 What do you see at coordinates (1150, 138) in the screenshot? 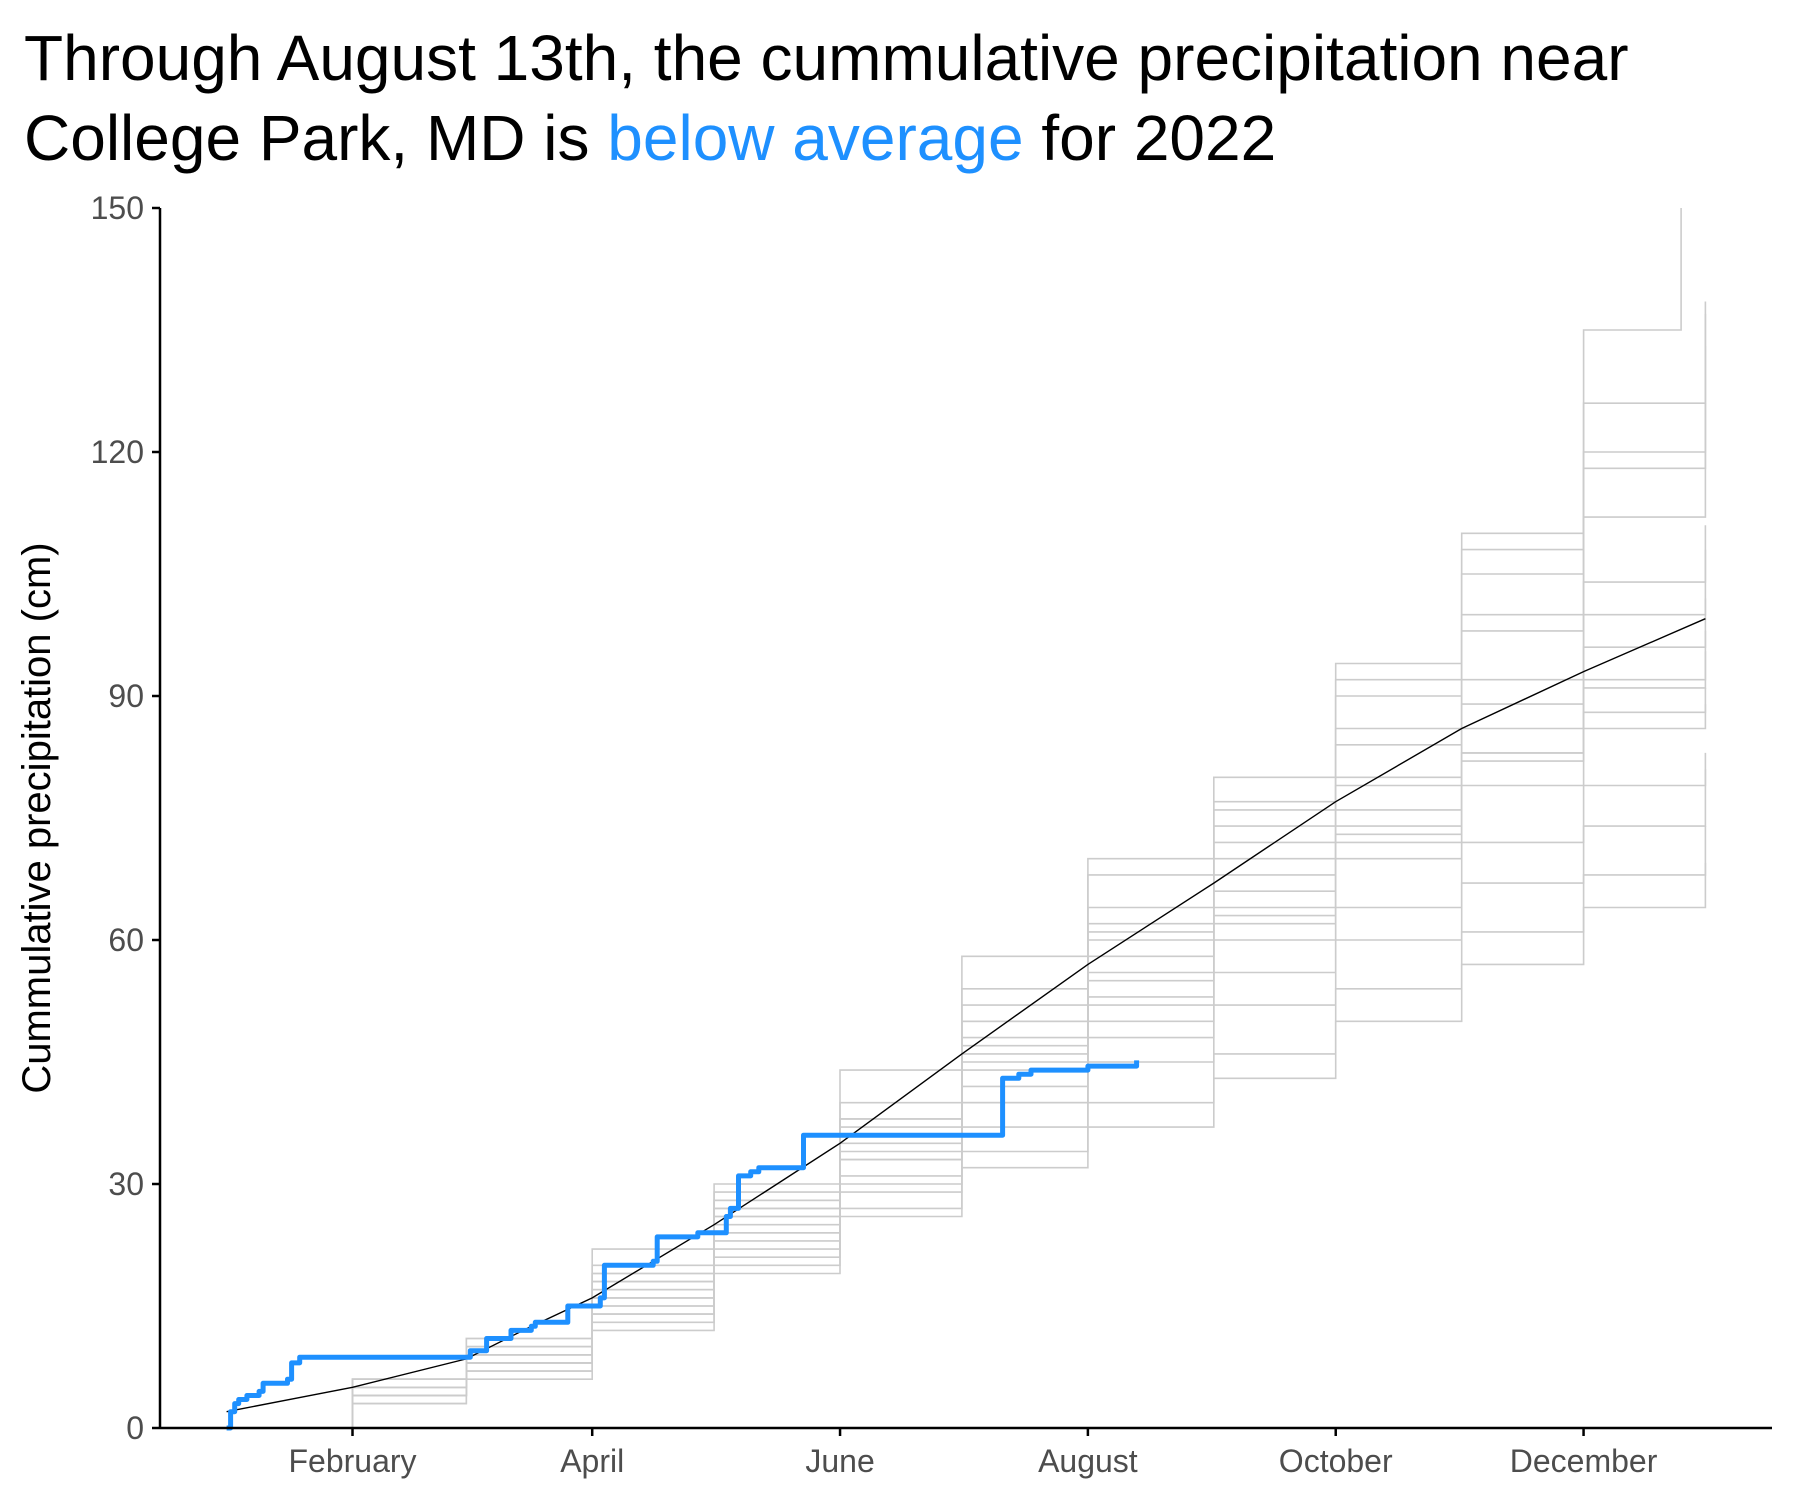
I see `title-suffix: for 2022` at bounding box center [1150, 138].